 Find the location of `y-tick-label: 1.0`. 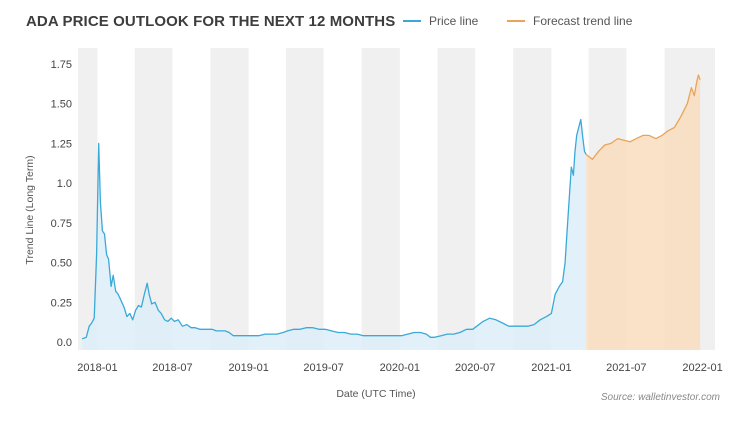

y-tick-label: 1.0 is located at coordinates (64, 184).